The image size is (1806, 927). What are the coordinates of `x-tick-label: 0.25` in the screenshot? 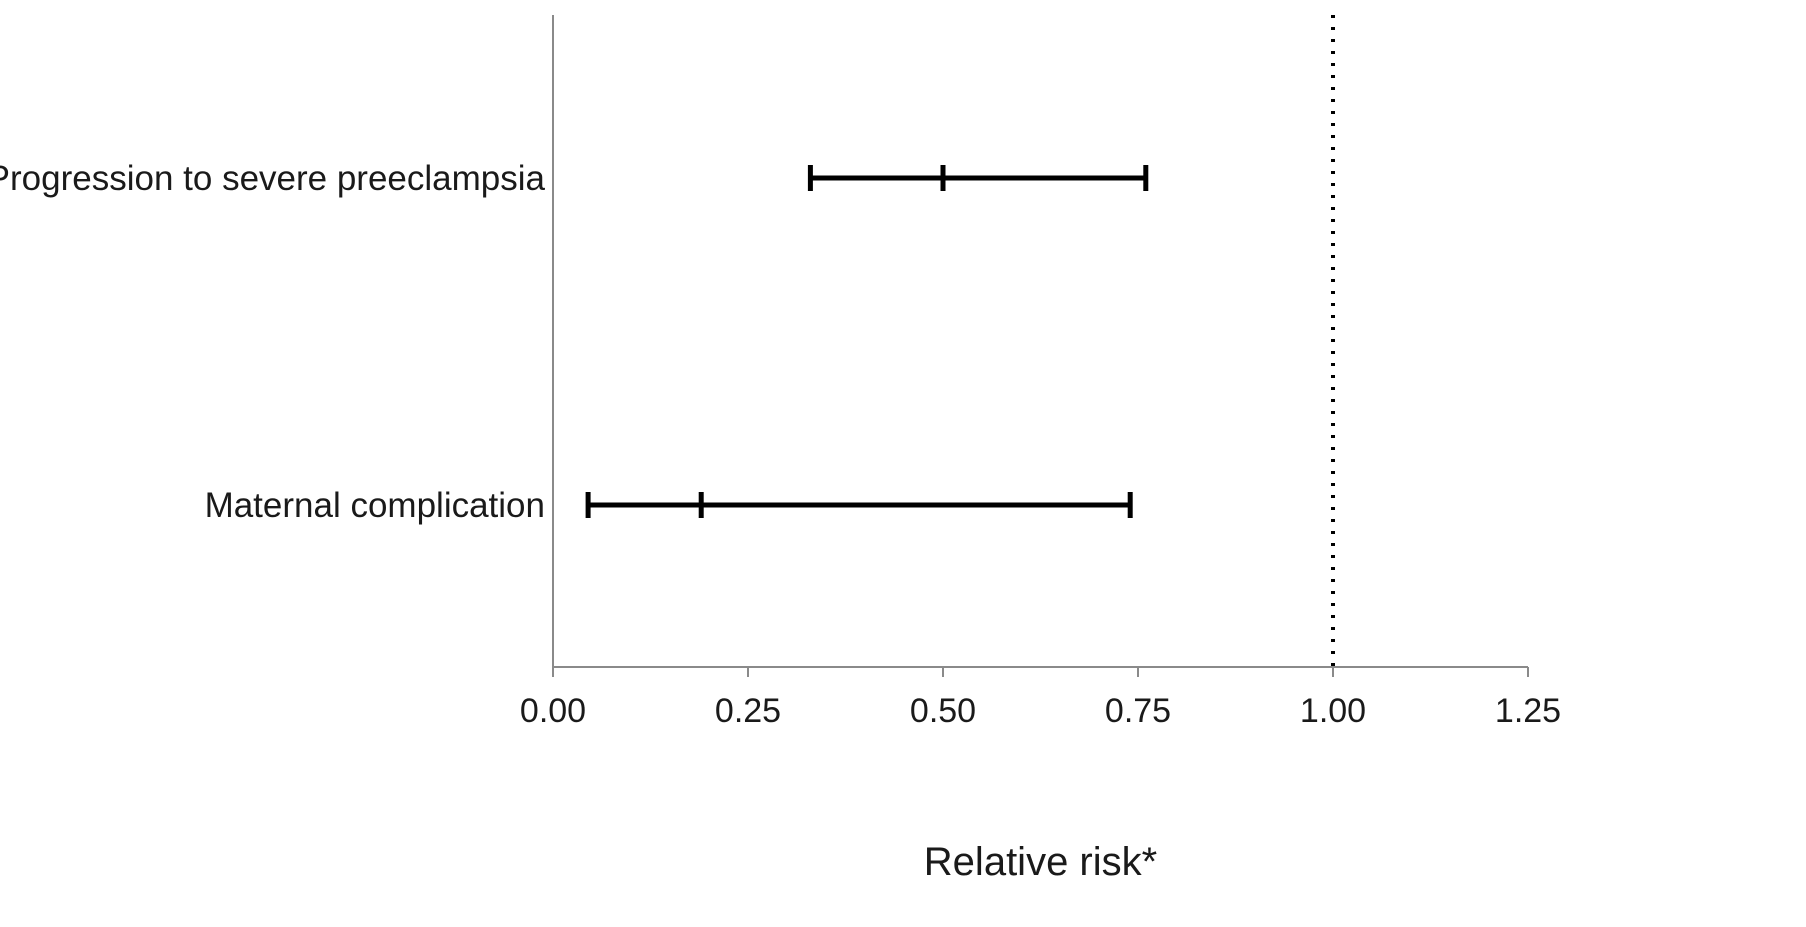 It's located at (748, 711).